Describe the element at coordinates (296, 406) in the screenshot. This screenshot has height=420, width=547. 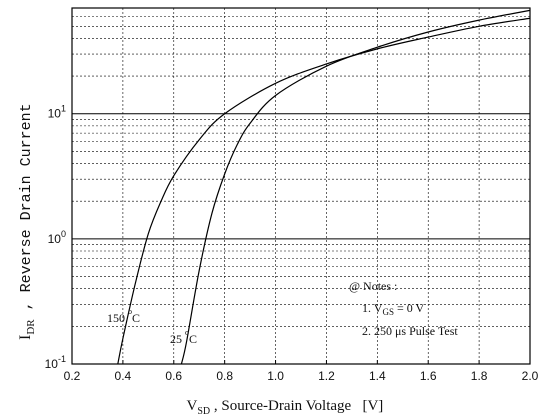
I see `x-axis-label-rest: , Source-Drain Voltage [V]` at that location.